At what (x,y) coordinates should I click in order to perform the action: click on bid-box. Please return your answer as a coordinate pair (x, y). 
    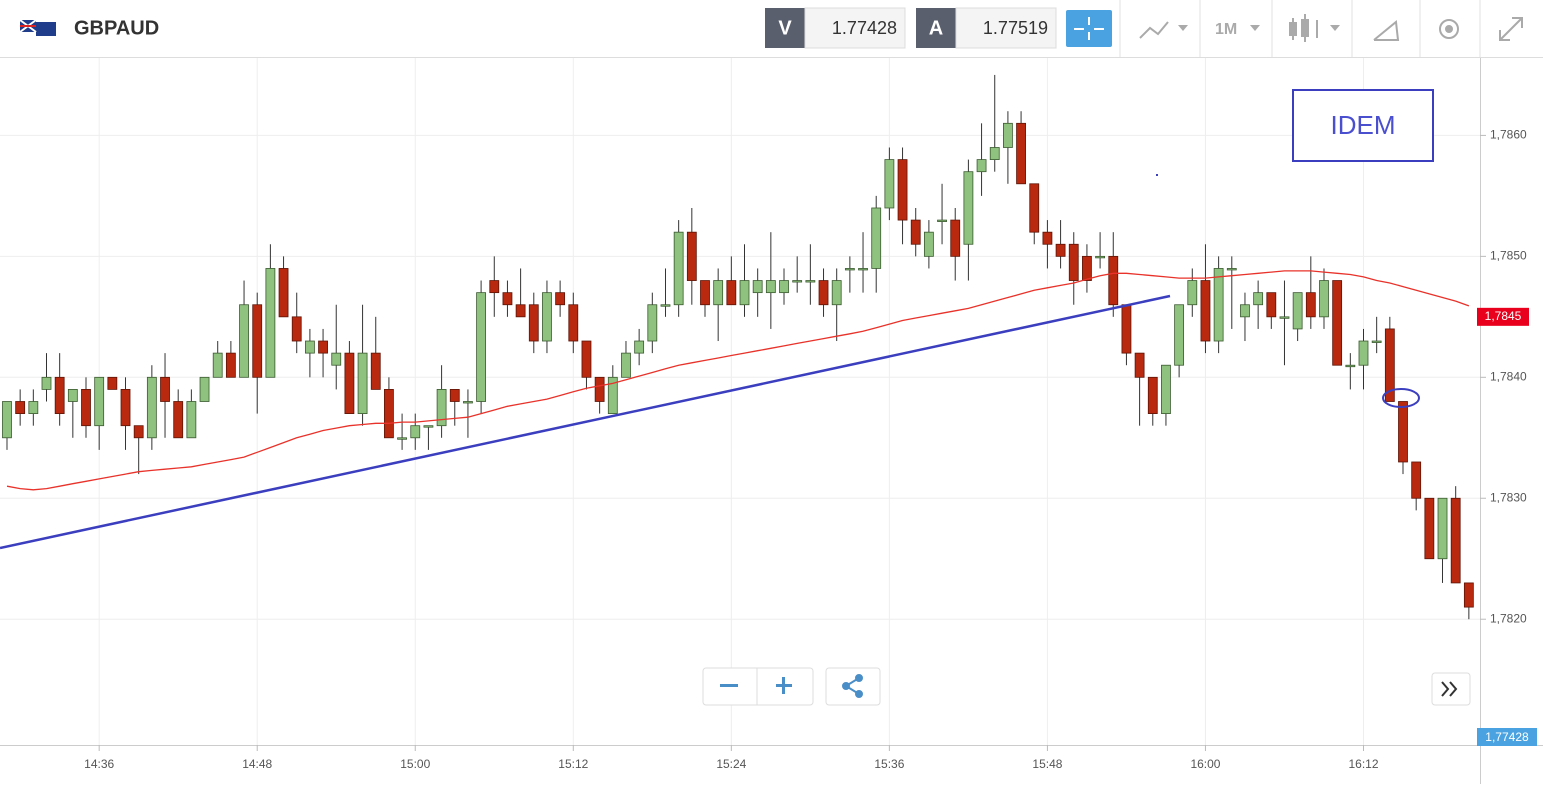
    Looking at the image, I should click on (855, 28).